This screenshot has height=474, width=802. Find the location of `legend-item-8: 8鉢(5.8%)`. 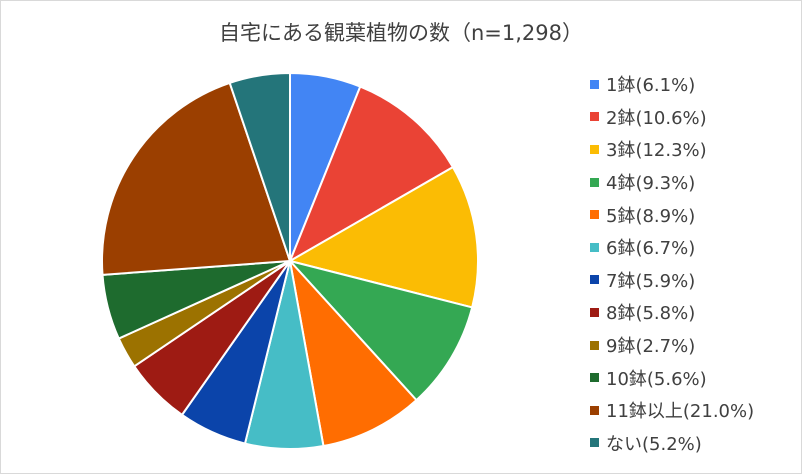

legend-item-8: 8鉢(5.8%) is located at coordinates (672, 312).